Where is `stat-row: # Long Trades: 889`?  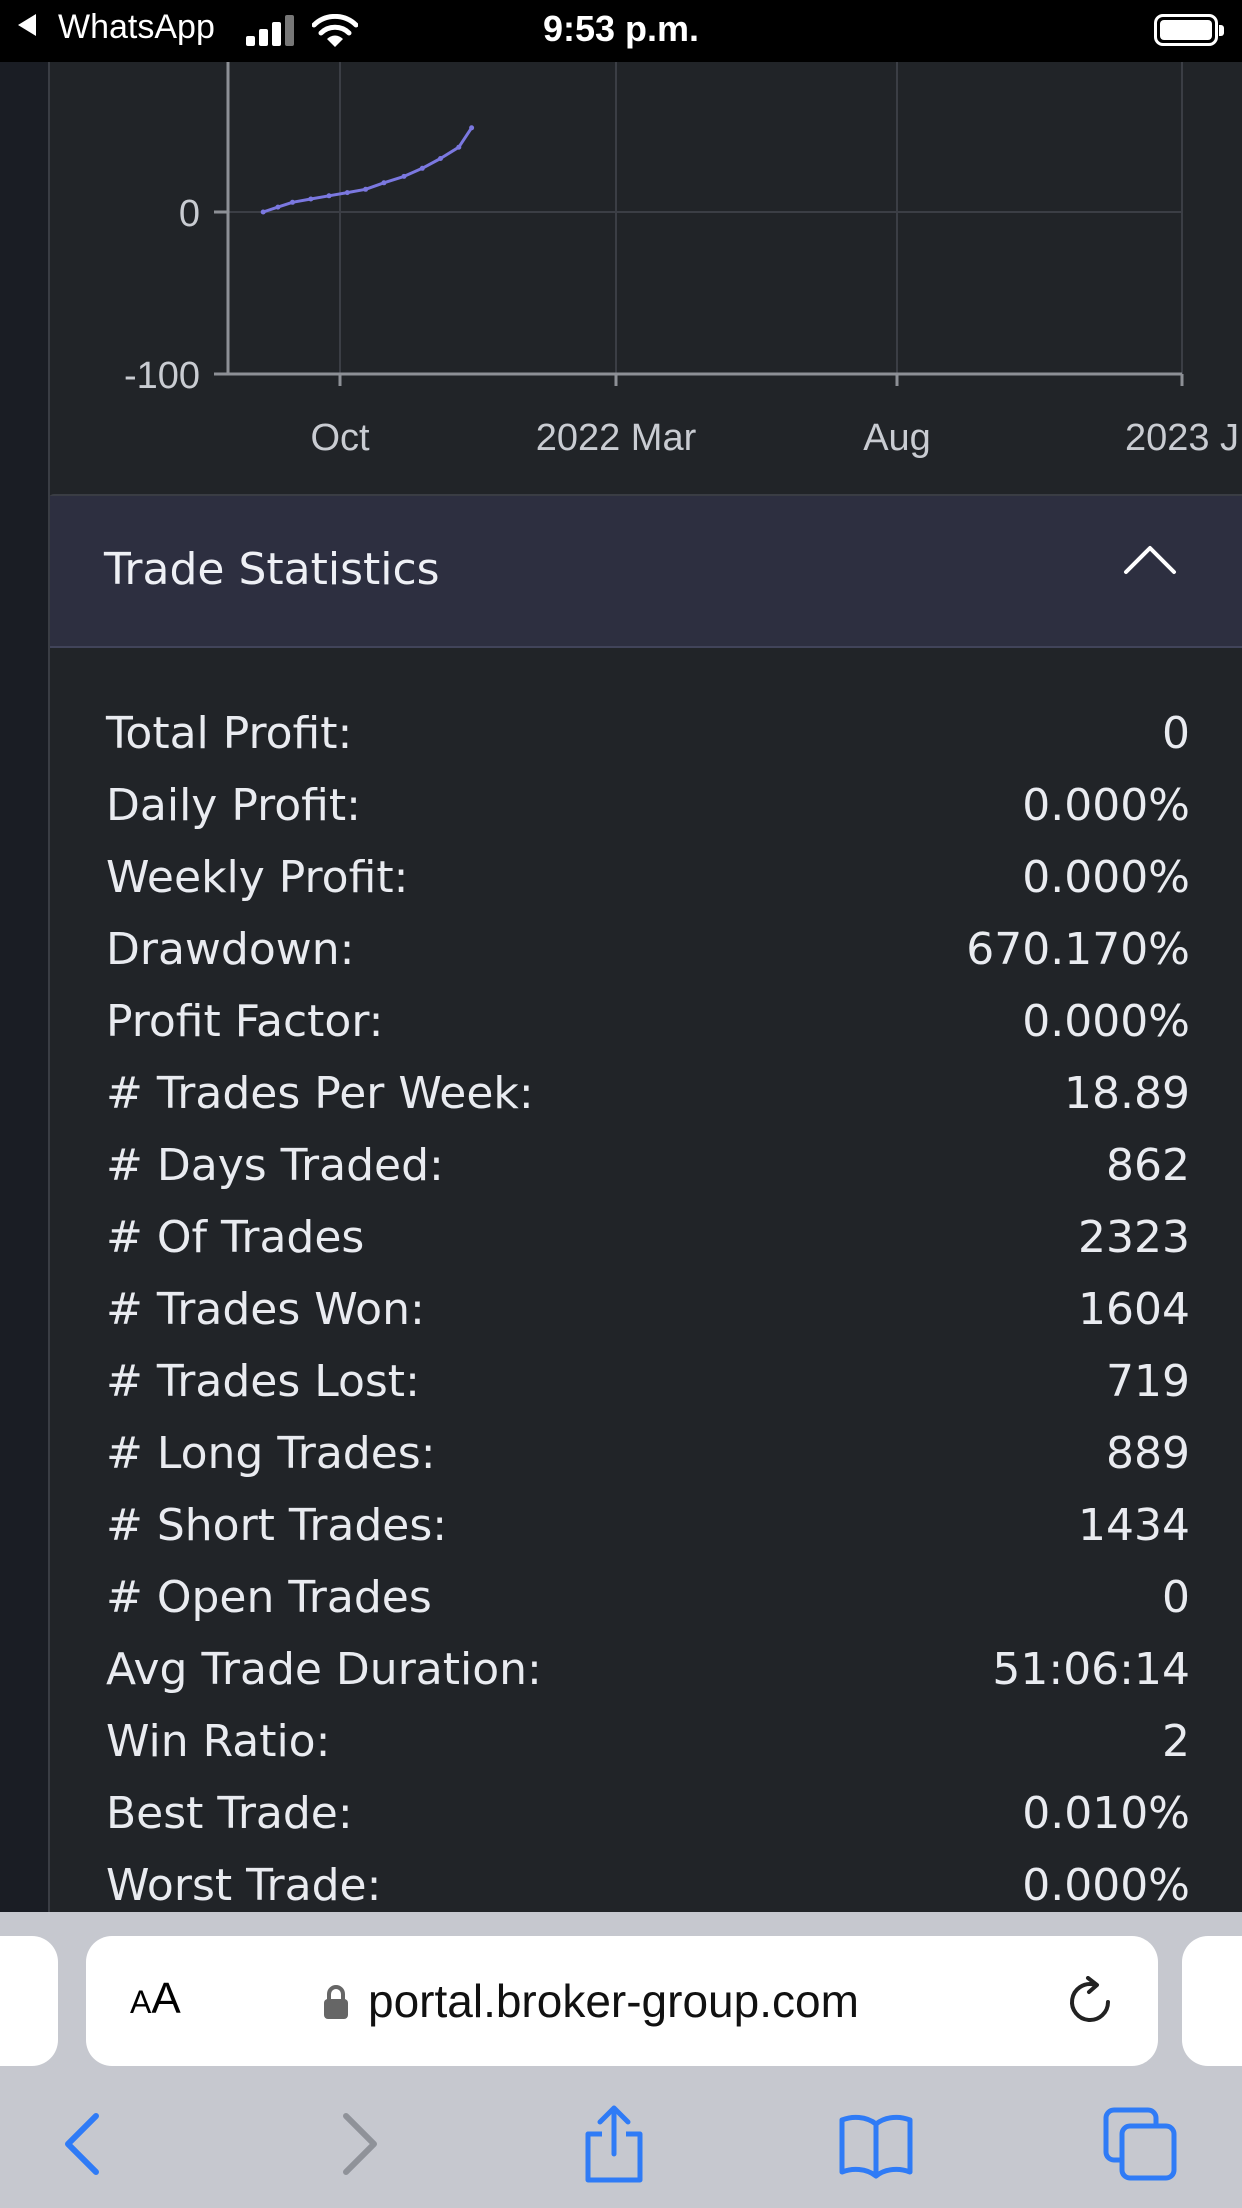 stat-row: # Long Trades: 889 is located at coordinates (648, 1454).